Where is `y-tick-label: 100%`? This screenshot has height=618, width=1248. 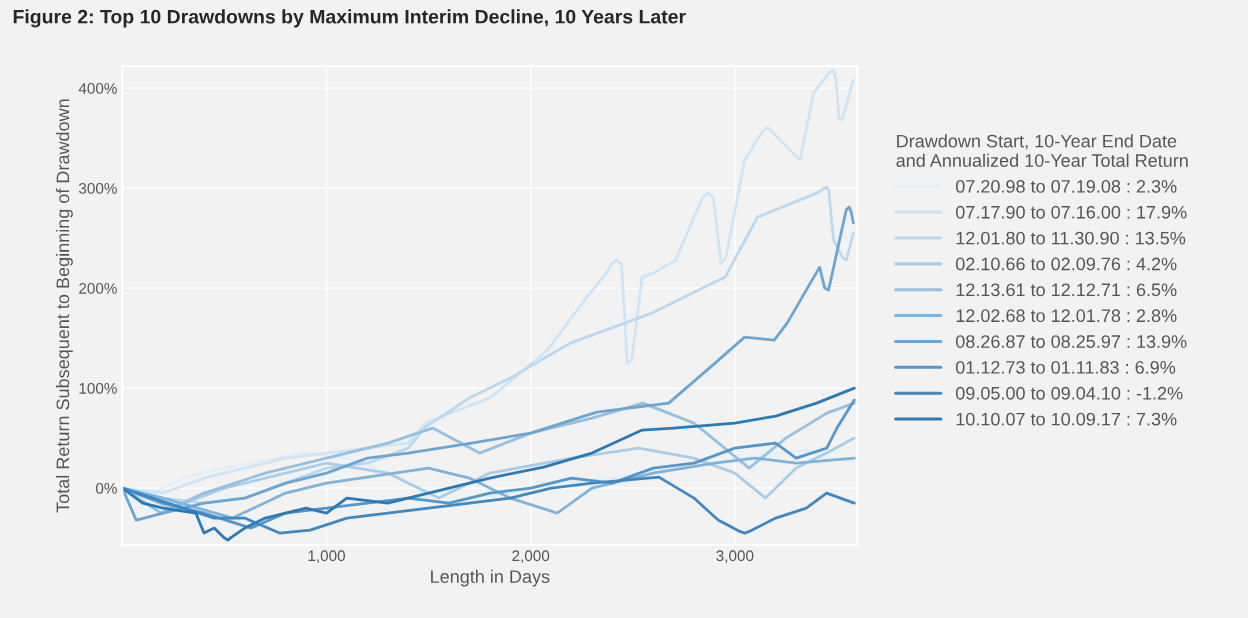 y-tick-label: 100% is located at coordinates (98, 388).